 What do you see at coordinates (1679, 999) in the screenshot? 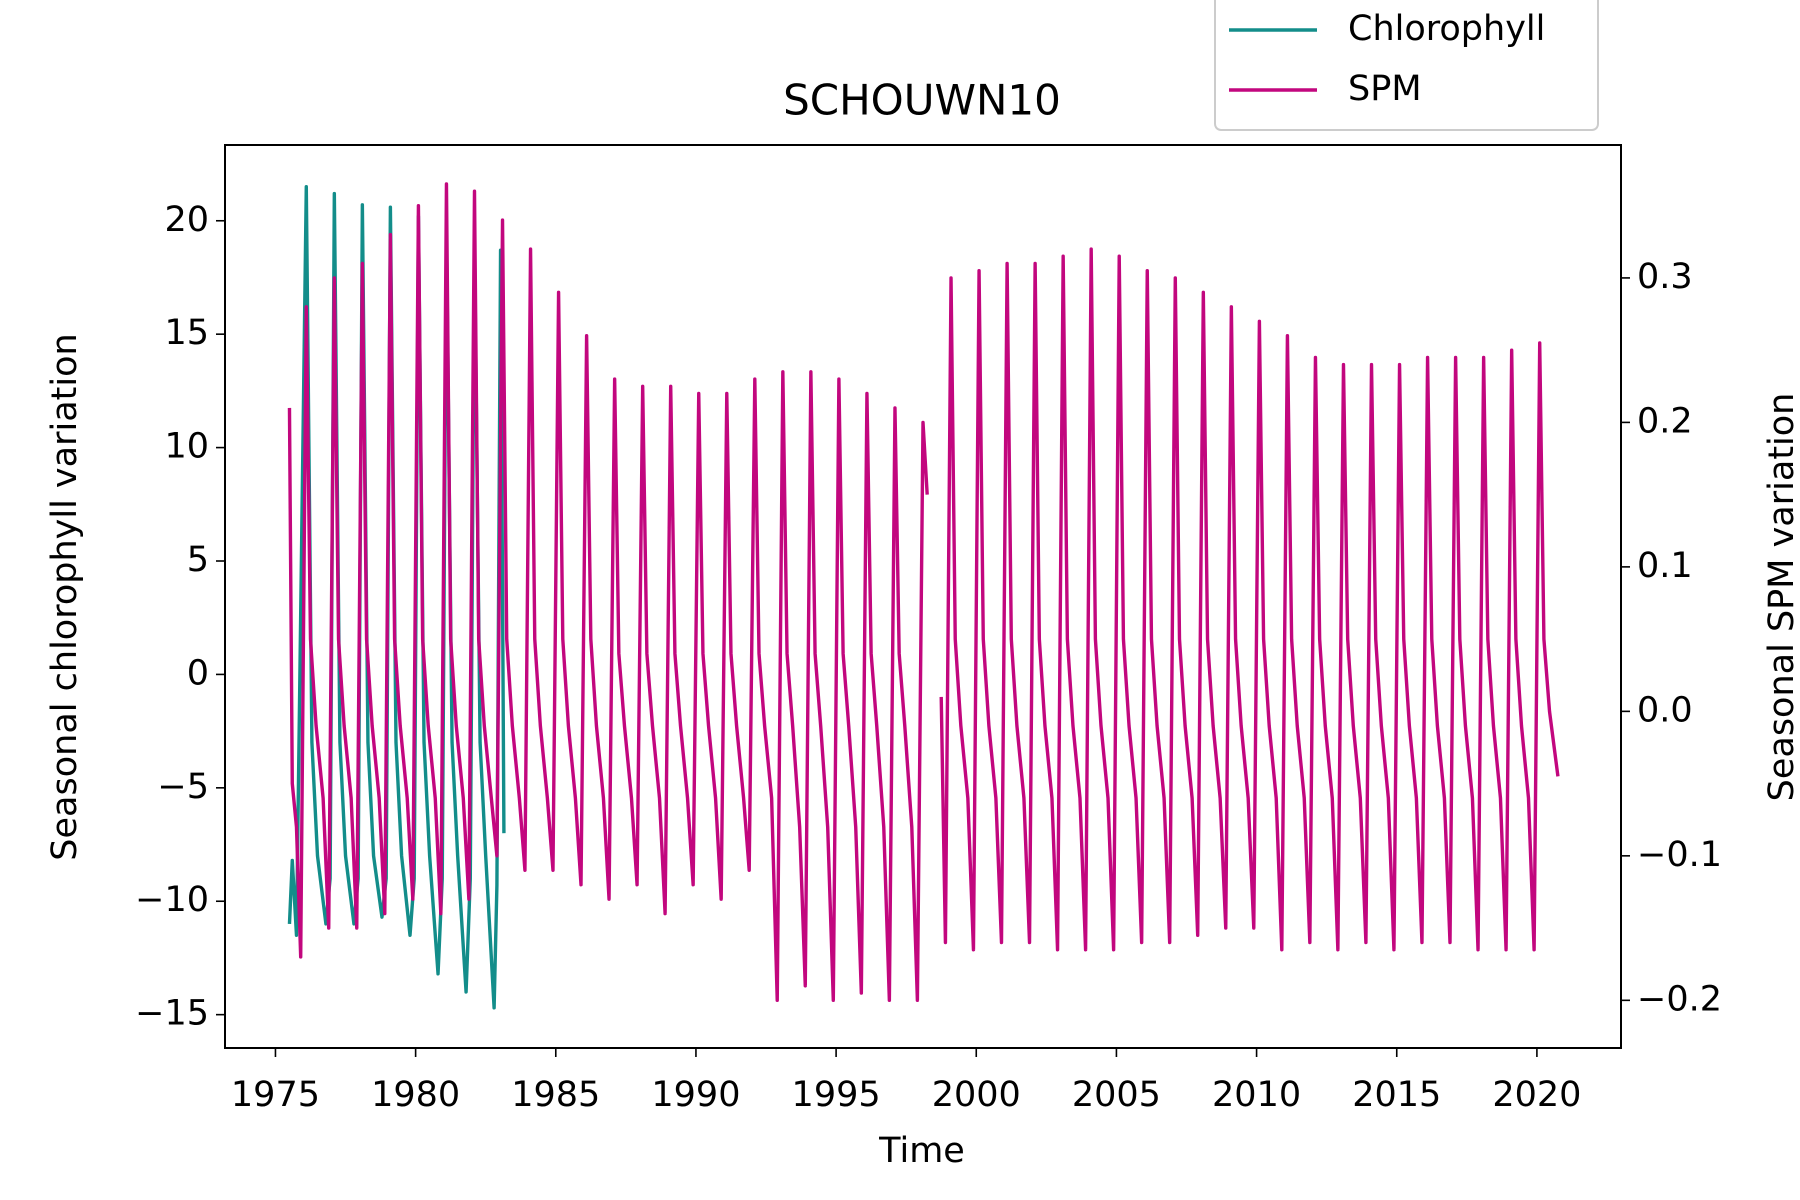
I see `y2-tick-label: −0.2` at bounding box center [1679, 999].